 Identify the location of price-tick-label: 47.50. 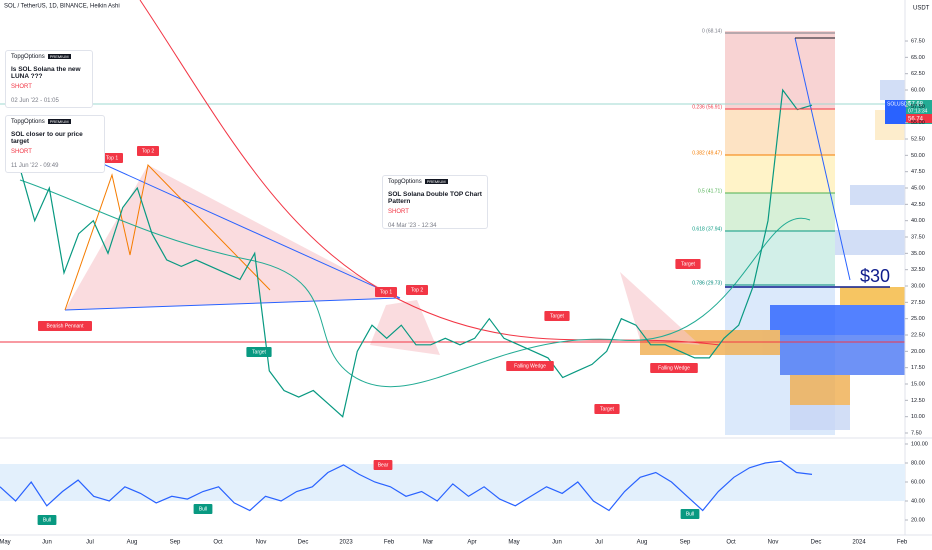
(918, 172).